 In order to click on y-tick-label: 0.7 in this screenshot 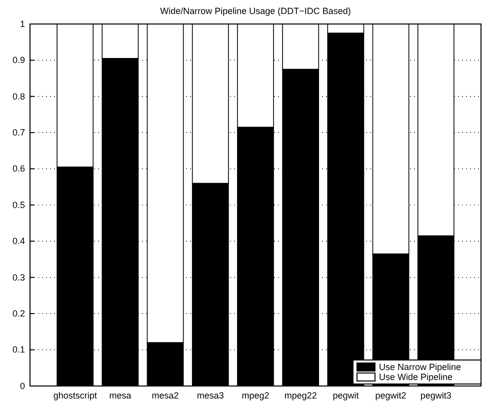, I will do `click(18, 132)`.